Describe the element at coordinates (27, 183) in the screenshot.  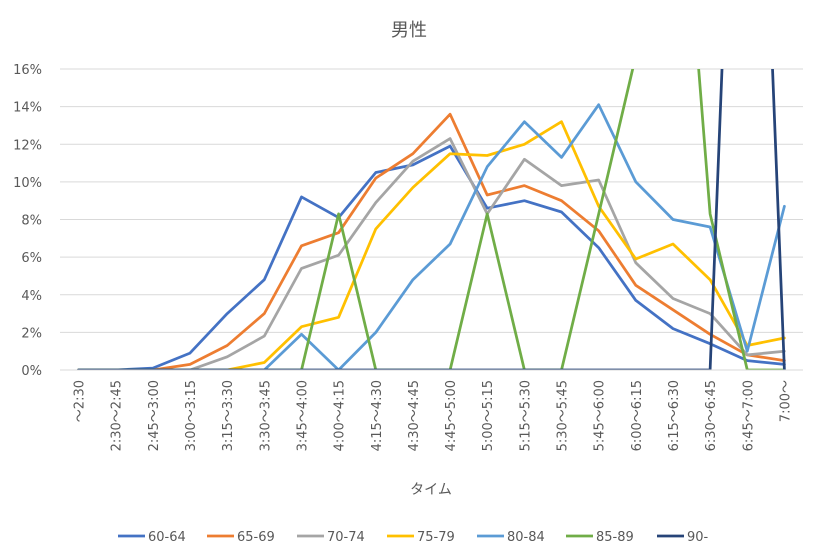
I see `y-tick-label: 10%` at that location.